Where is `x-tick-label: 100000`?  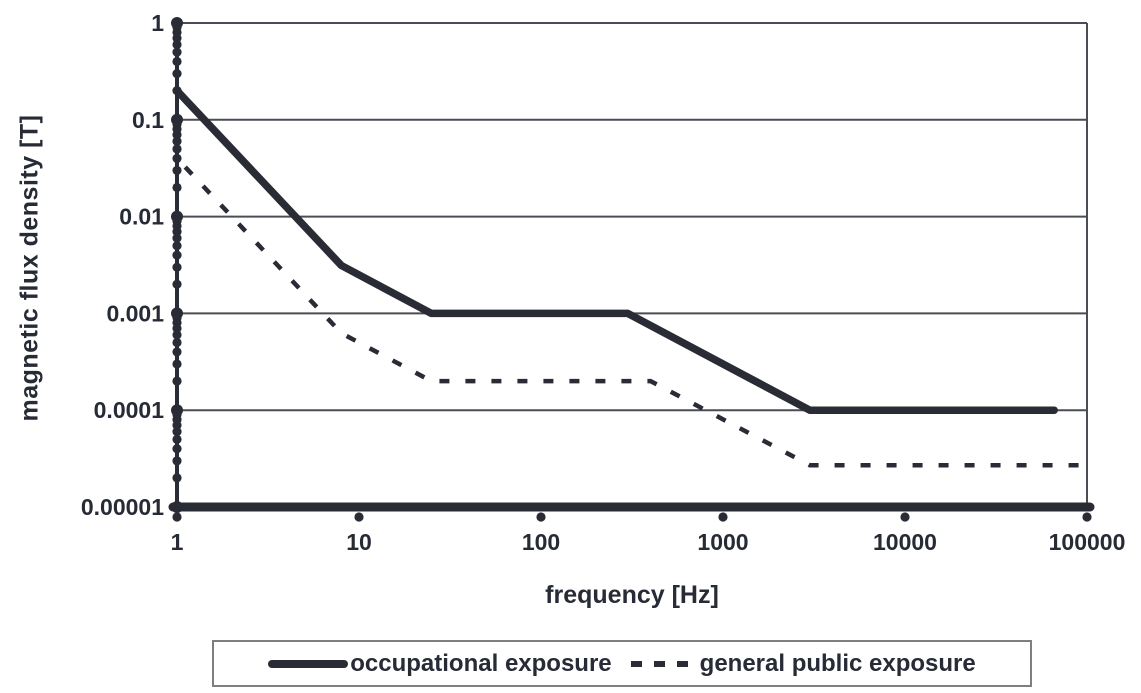 x-tick-label: 100000 is located at coordinates (1087, 542).